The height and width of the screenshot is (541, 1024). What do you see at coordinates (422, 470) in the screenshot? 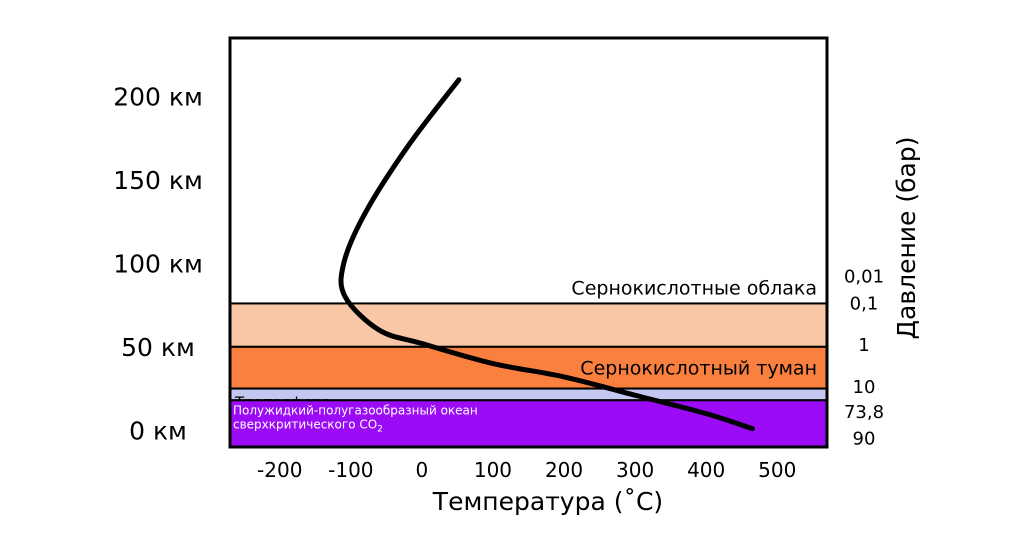
I see `temperature-tick-label: 0` at bounding box center [422, 470].